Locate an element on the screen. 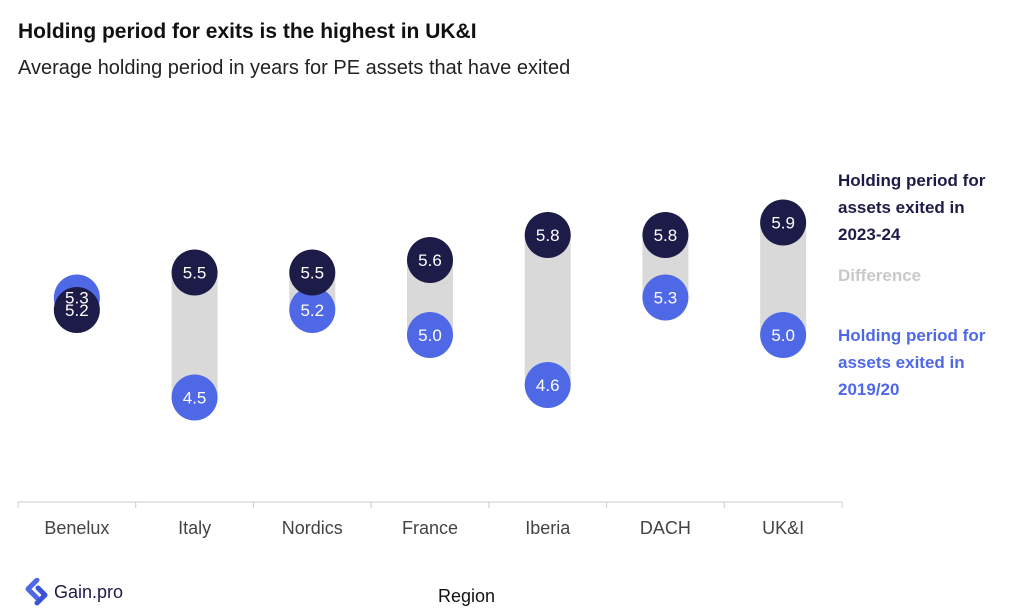 Image resolution: width=1024 pixels, height=615 pixels. data-label: 4.6 is located at coordinates (548, 385).